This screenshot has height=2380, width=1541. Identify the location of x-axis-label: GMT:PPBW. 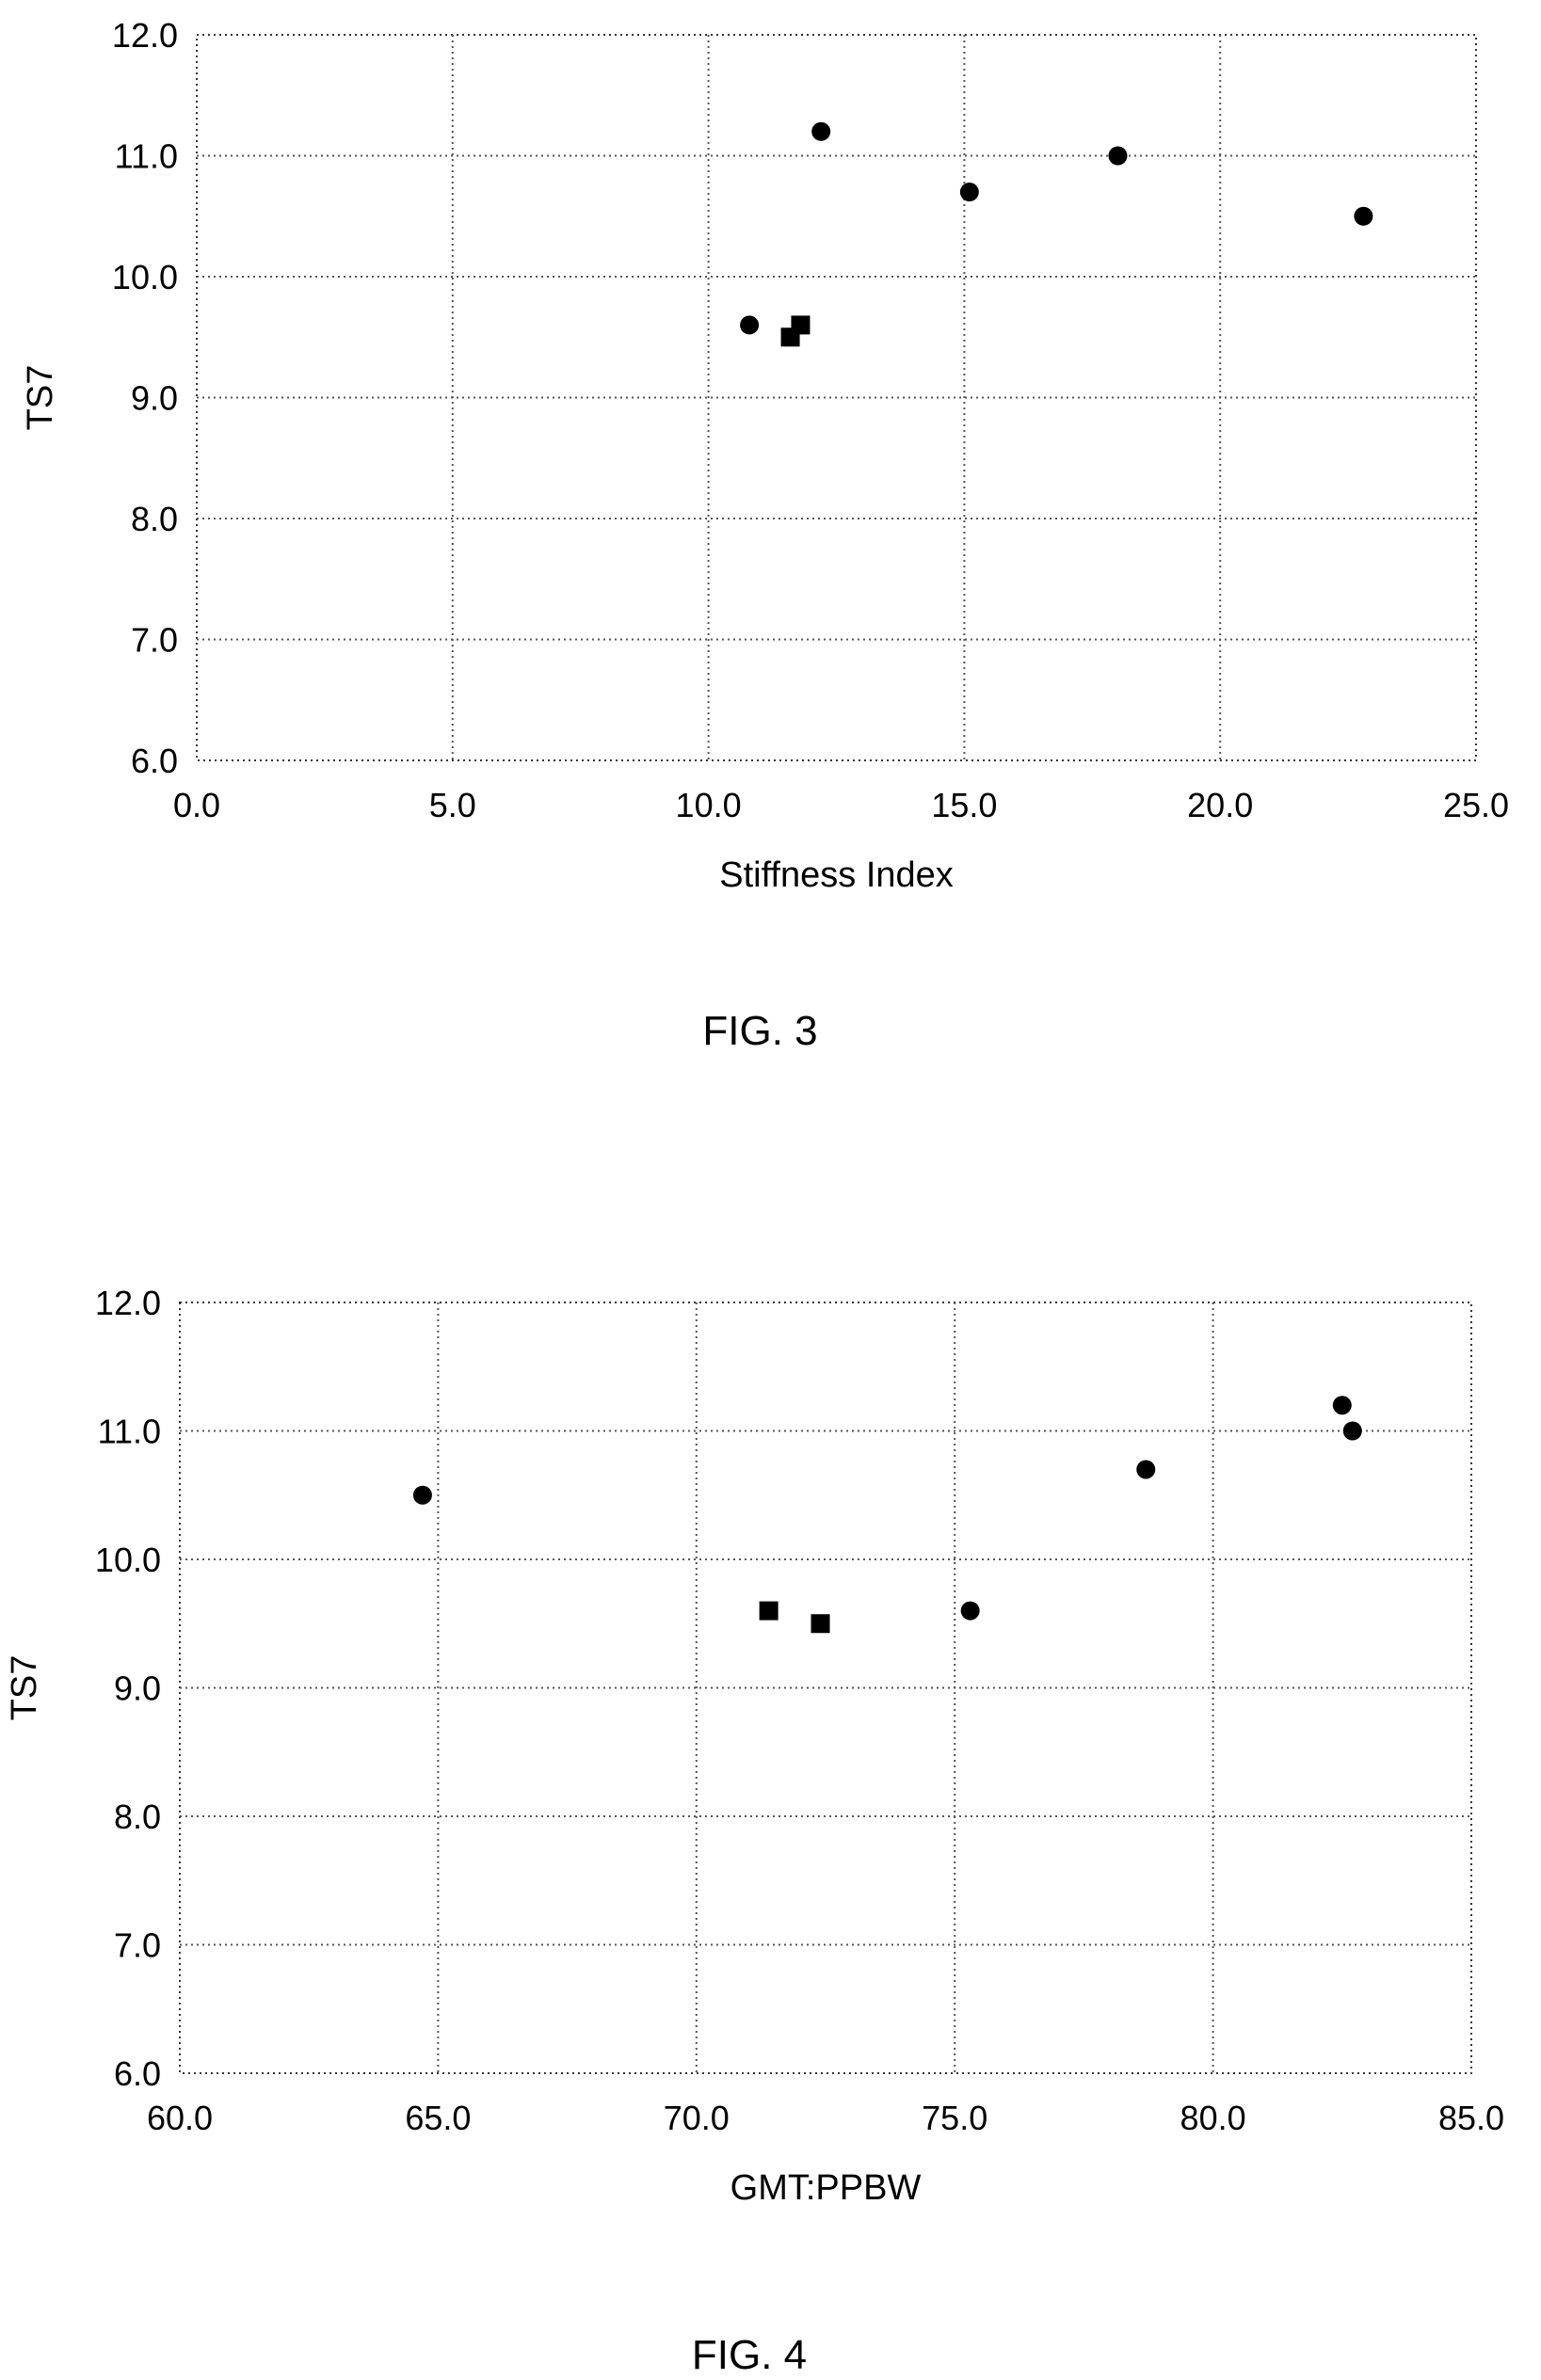
(826, 2188).